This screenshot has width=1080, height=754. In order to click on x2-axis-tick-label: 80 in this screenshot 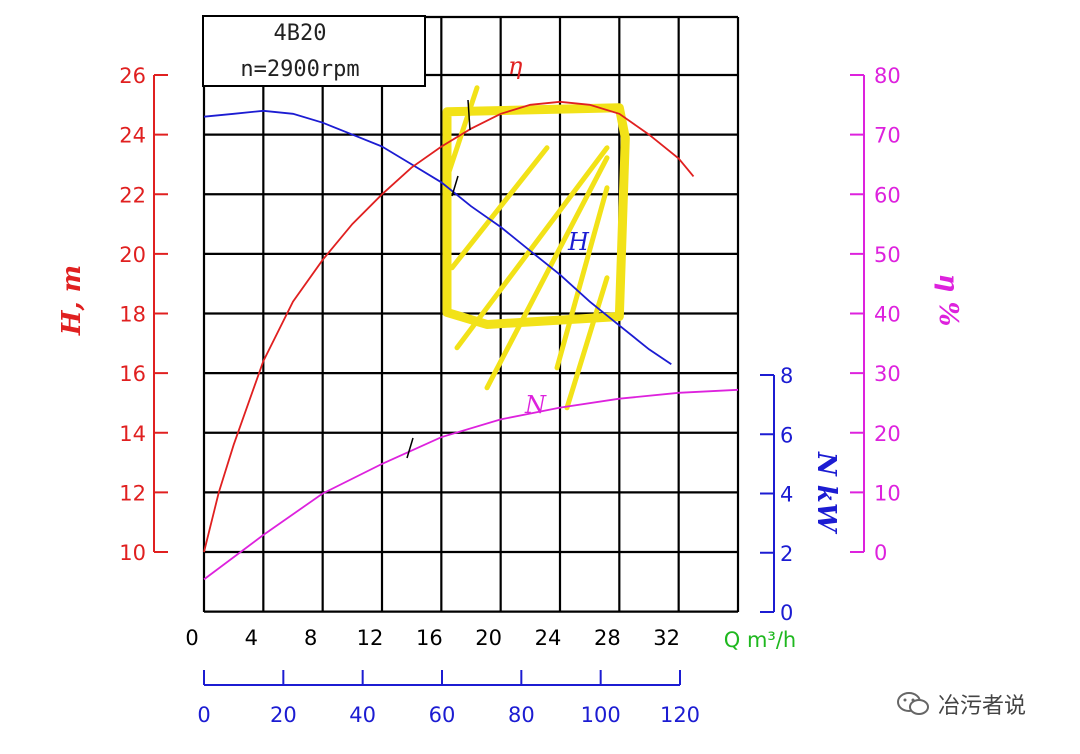, I will do `click(521, 715)`.